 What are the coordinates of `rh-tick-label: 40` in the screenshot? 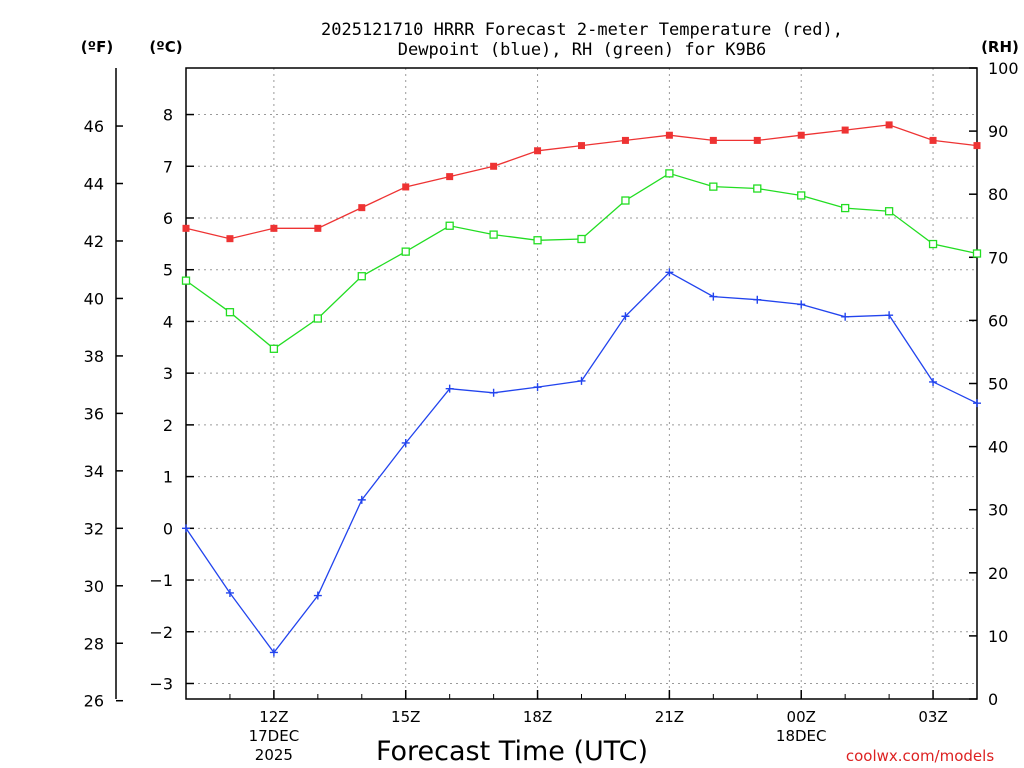 It's located at (998, 447).